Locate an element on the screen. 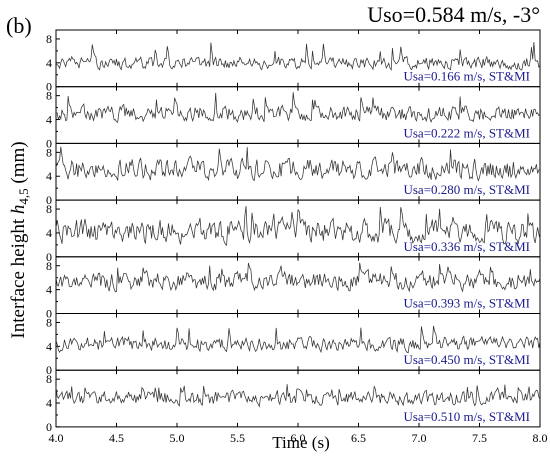 This screenshot has width=550, height=460. panel-3: 0 4 8 Usa=0.280 m/s, ST&MI is located at coordinates (293, 174).